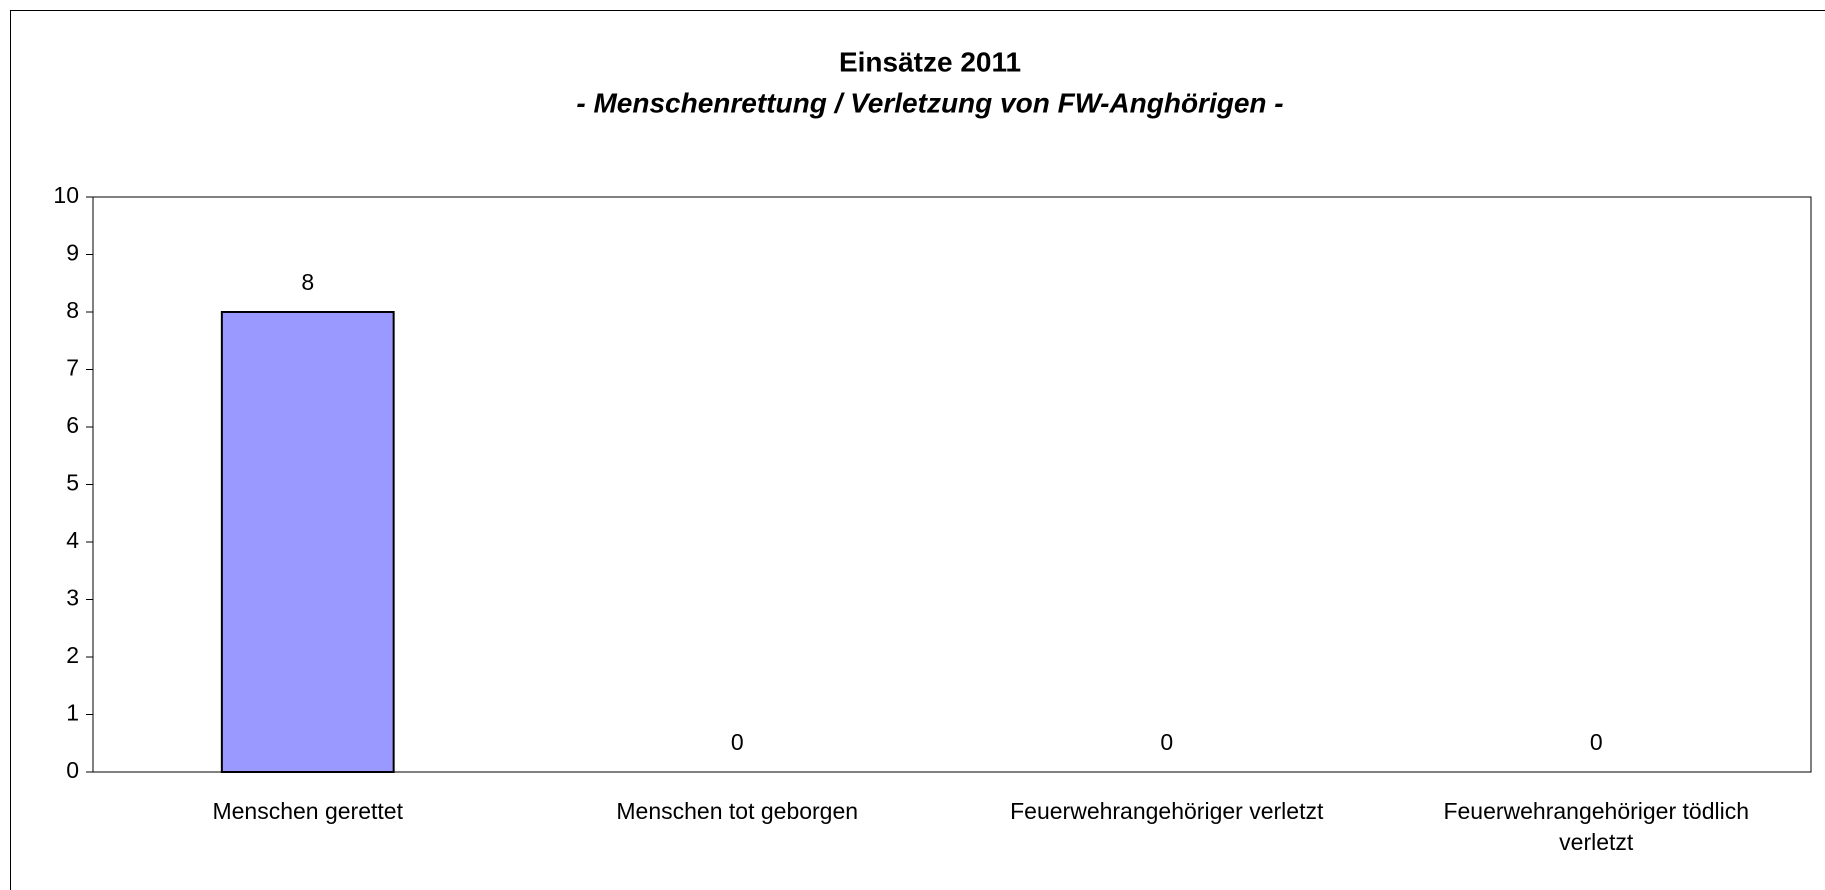 This screenshot has height=890, width=1825. What do you see at coordinates (1596, 826) in the screenshot?
I see `x-tick-label: Feuerwehrangehöriger tödlich verletzt` at bounding box center [1596, 826].